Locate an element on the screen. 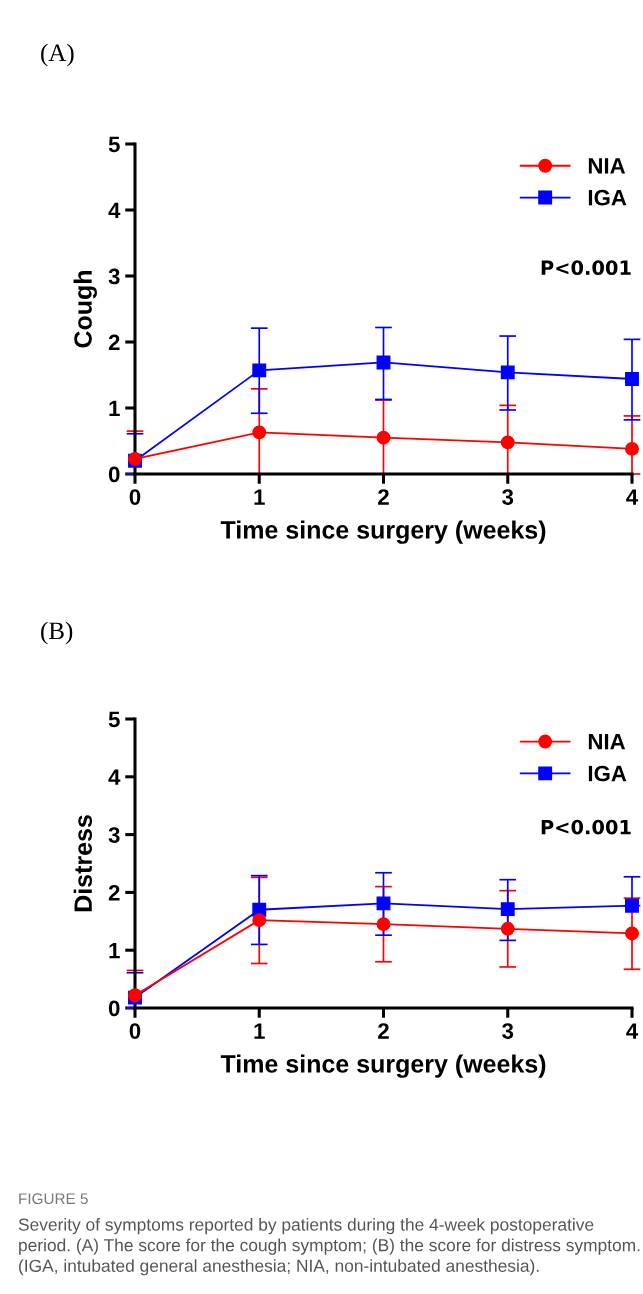 Image resolution: width=643 pixels, height=1294 pixels. chart-title: (B) is located at coordinates (57, 633).